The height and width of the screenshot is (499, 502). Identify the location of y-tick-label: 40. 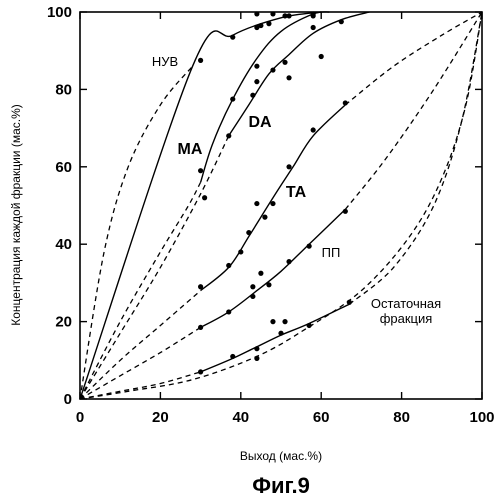
(63, 244).